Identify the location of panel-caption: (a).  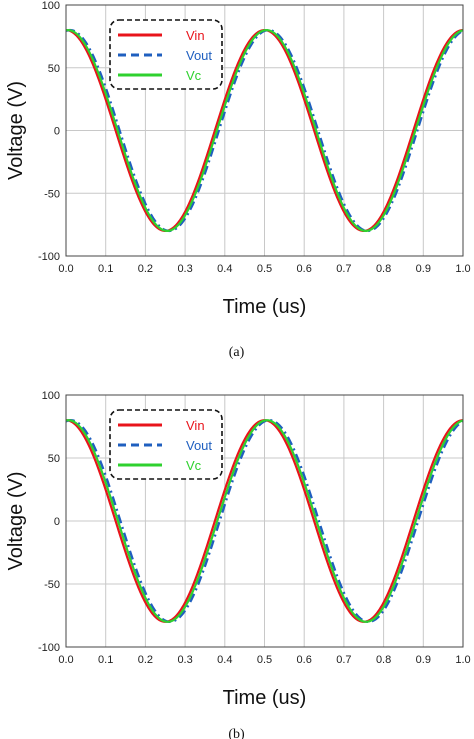
(237, 352).